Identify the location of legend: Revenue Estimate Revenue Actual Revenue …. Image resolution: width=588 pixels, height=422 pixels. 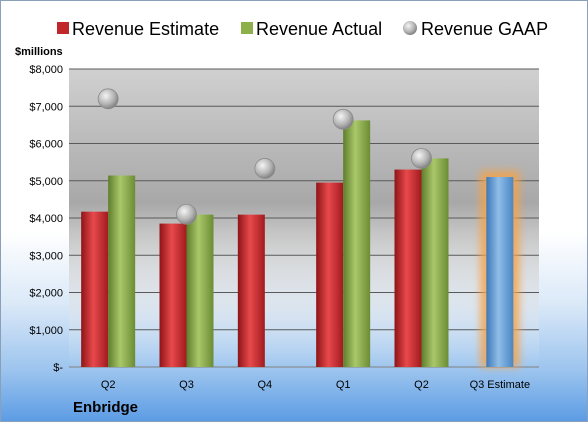
(302, 29).